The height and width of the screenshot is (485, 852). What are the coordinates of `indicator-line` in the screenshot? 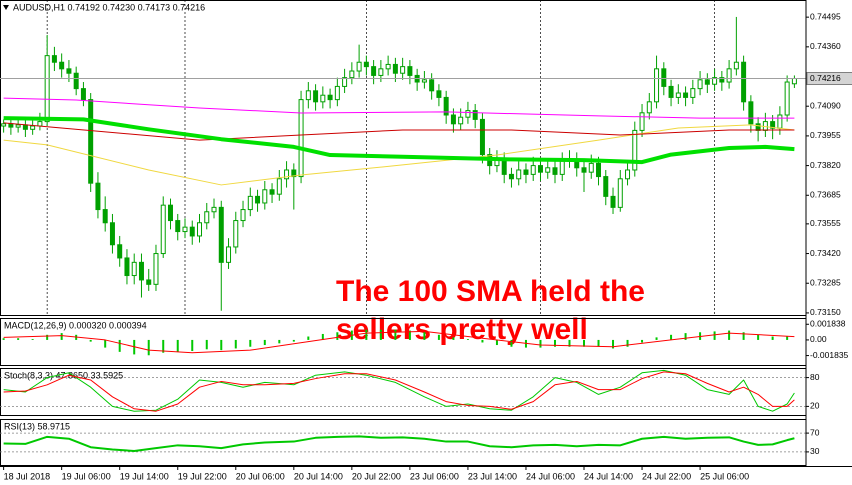 It's located at (399, 342).